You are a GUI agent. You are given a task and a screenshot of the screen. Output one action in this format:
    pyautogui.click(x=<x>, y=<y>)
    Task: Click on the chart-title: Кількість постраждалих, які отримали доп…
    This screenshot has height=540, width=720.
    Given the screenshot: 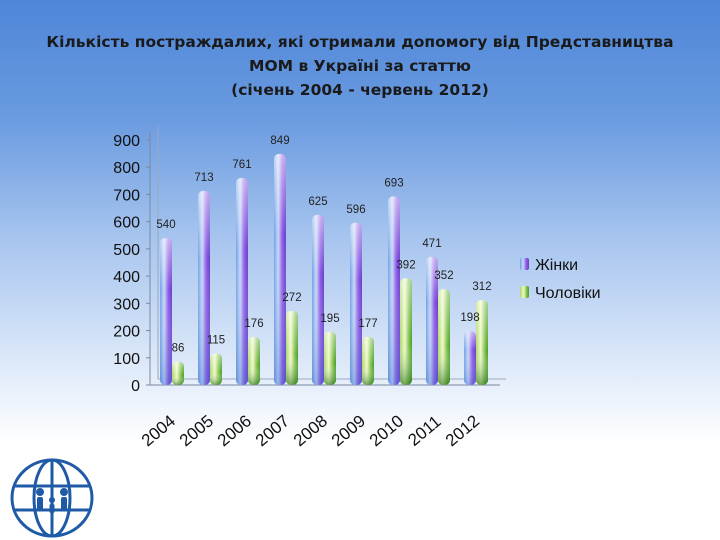 What is the action you would take?
    pyautogui.click(x=360, y=66)
    